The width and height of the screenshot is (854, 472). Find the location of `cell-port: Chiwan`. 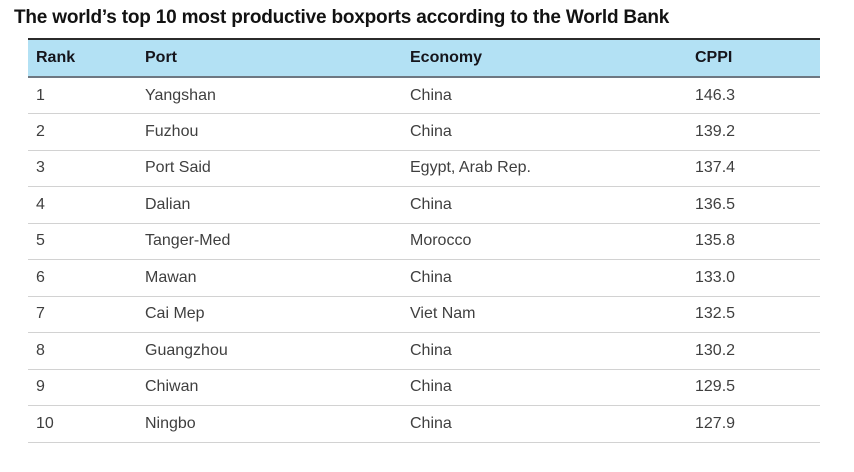

cell-port: Chiwan is located at coordinates (277, 387).